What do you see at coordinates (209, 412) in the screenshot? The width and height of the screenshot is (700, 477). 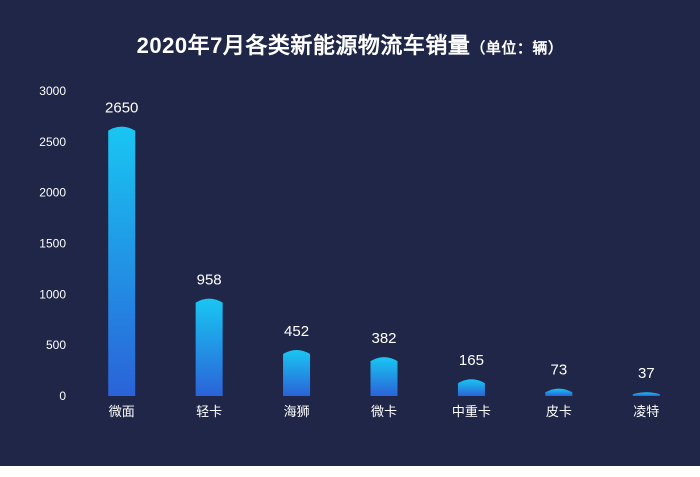 I see `x-tick-label: 轻卡` at bounding box center [209, 412].